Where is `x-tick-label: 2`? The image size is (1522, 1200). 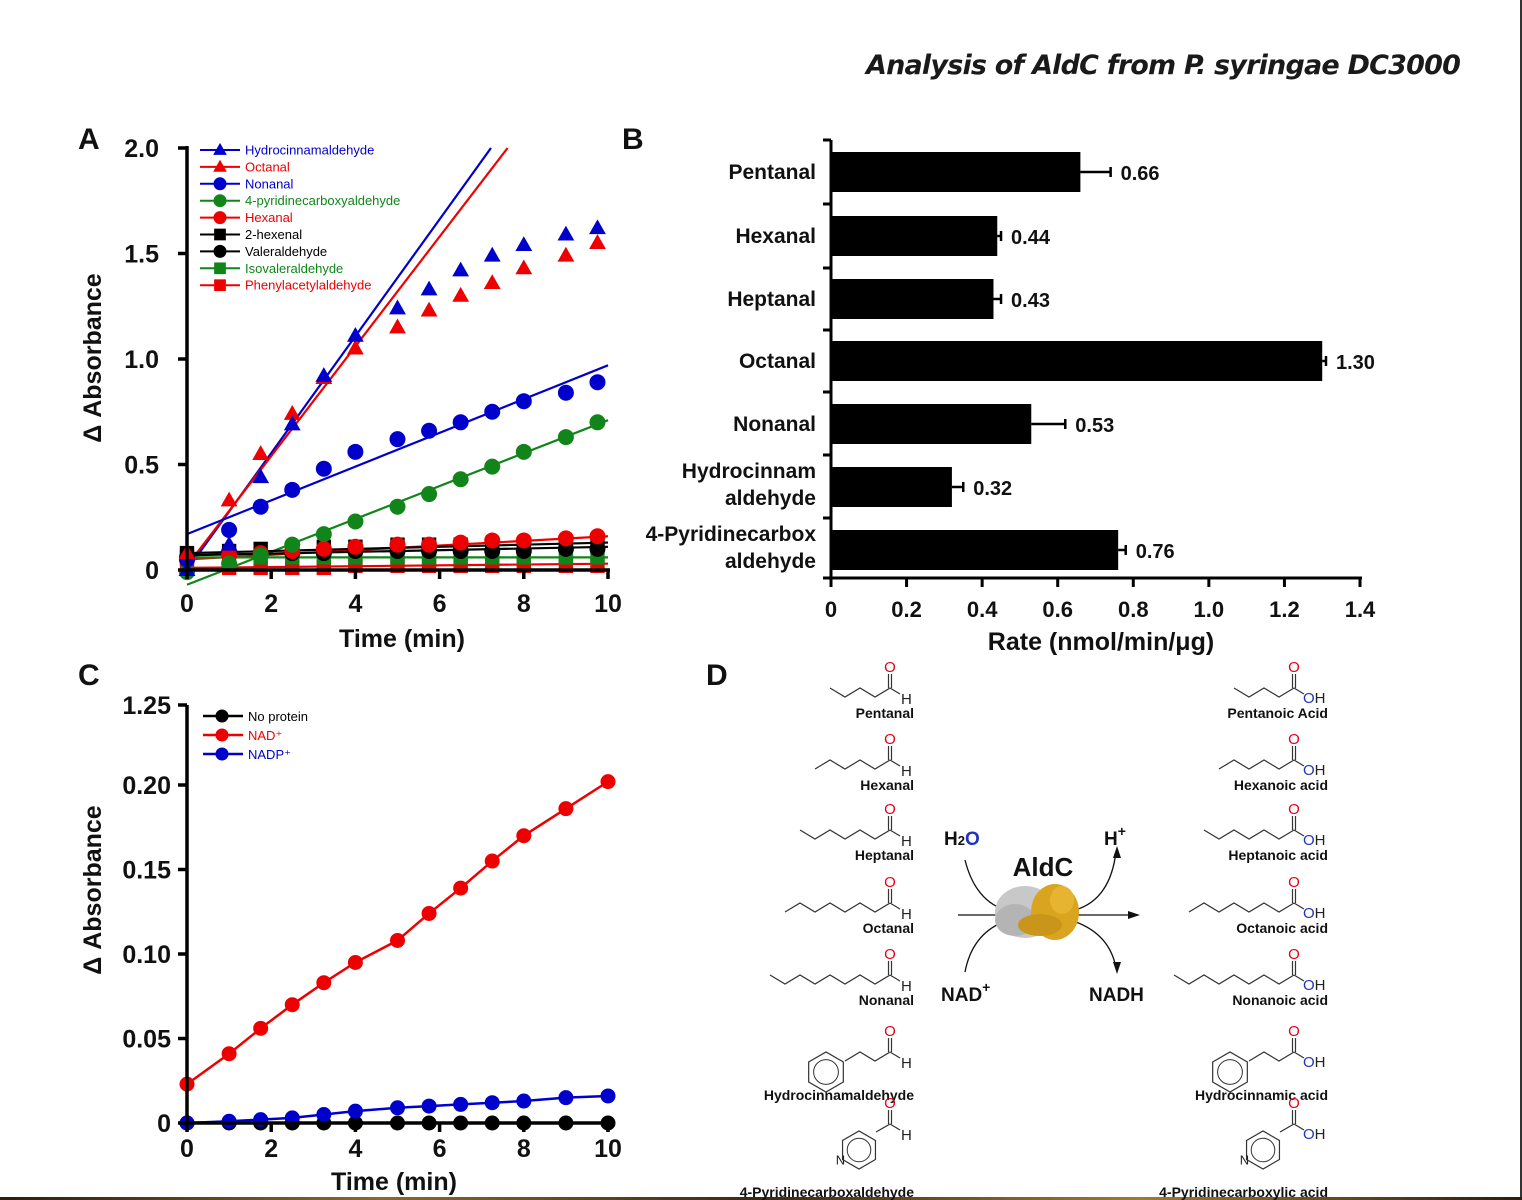
x-tick-label: 2 is located at coordinates (271, 1149).